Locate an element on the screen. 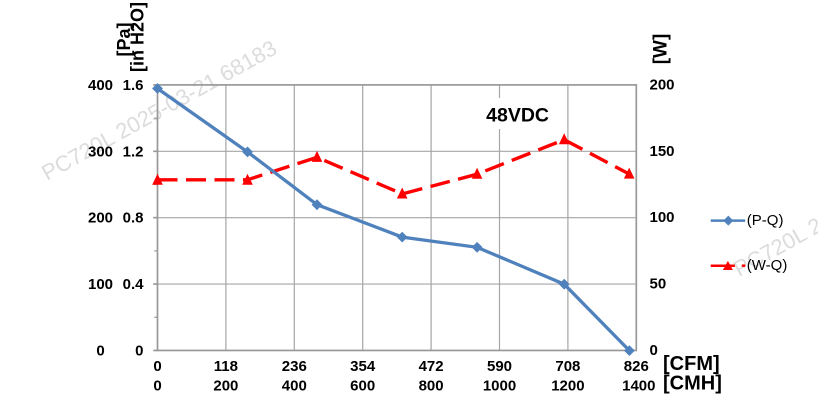 This screenshot has width=818, height=412. svg-text: 118 is located at coordinates (226, 366).